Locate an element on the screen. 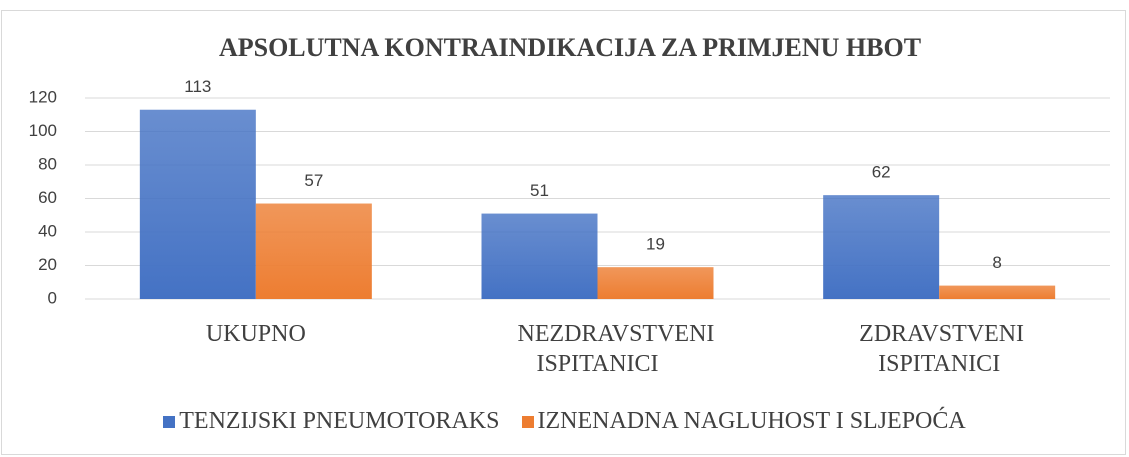 The image size is (1129, 457). data-label: 62 is located at coordinates (881, 172).